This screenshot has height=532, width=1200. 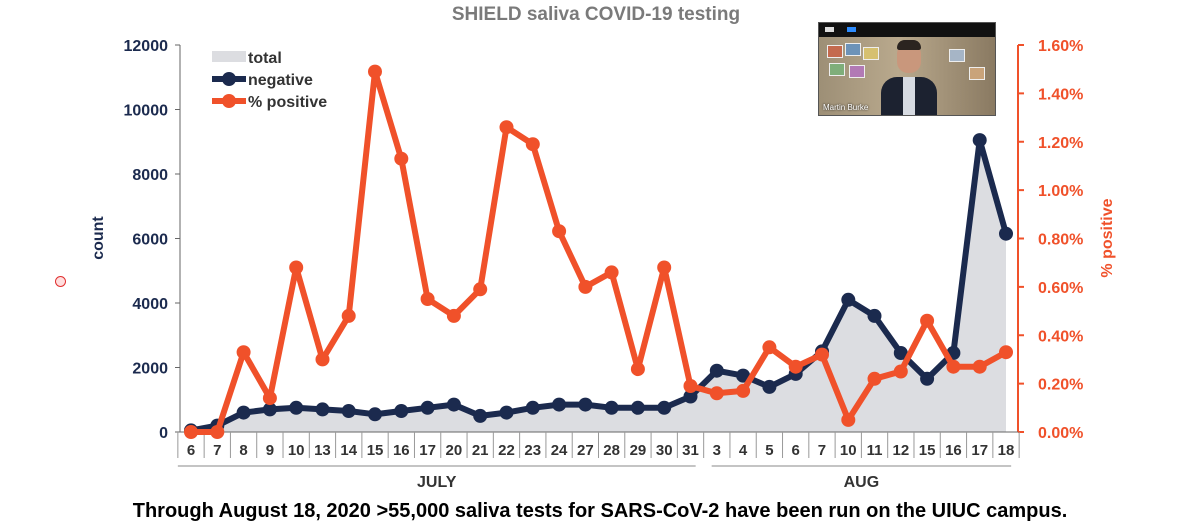 I want to click on legend-marker-positive, so click(x=229, y=101).